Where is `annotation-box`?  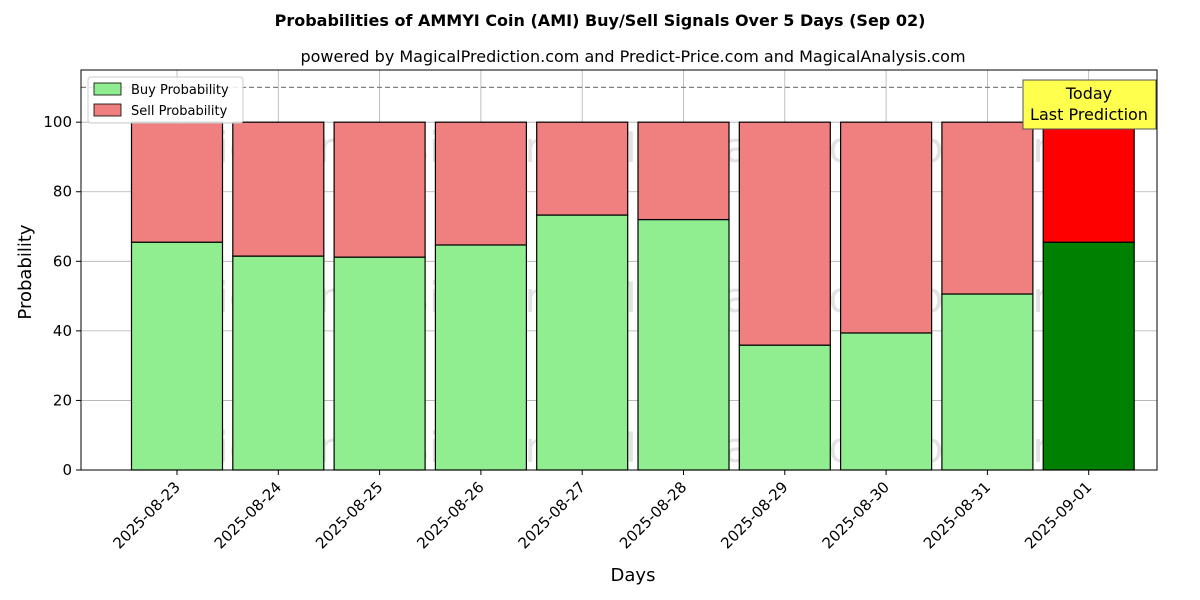 annotation-box is located at coordinates (1089, 104).